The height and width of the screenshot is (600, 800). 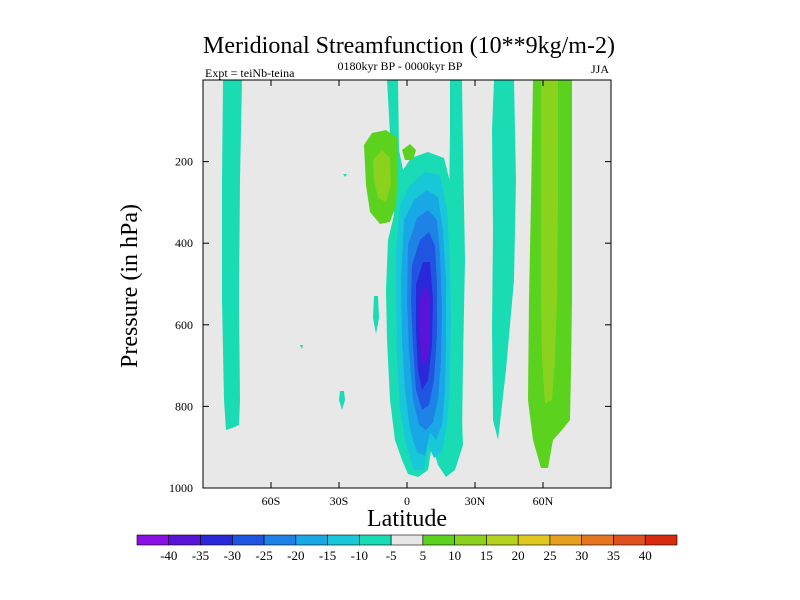 I want to click on colorbar-label-0: -40, so click(x=168, y=555).